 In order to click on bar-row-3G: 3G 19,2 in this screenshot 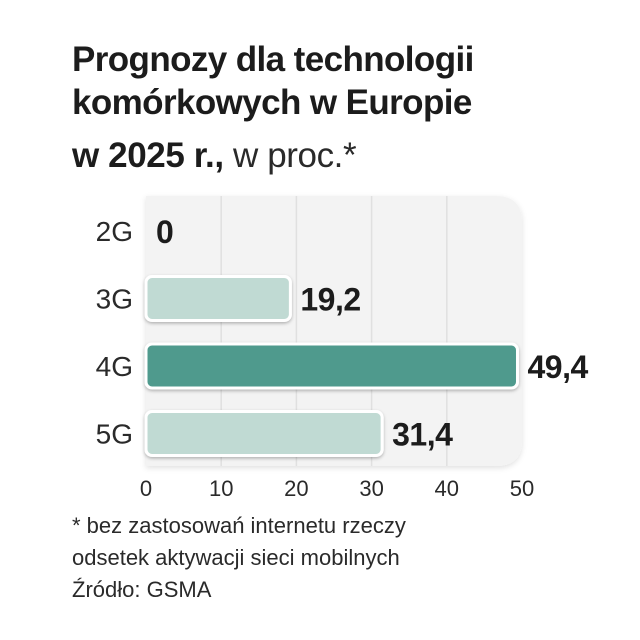, I will do `click(228, 298)`.